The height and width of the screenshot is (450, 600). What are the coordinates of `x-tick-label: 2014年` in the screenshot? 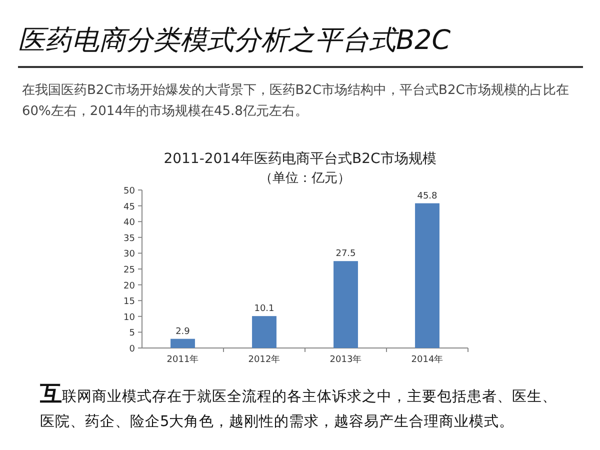 It's located at (427, 359).